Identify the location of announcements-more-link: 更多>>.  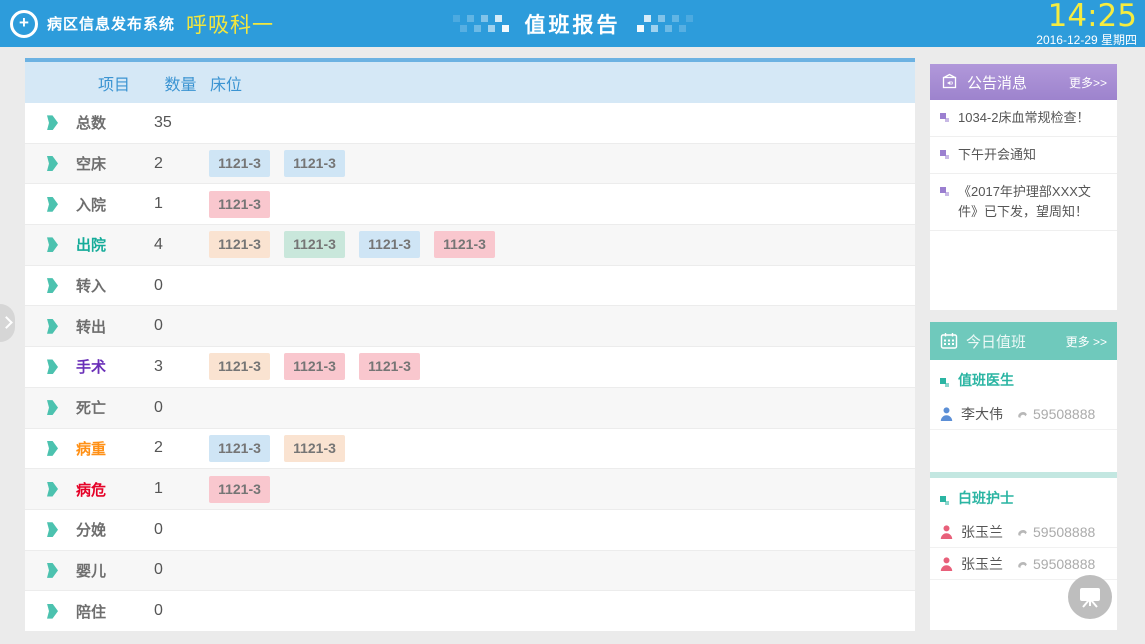
(1087, 82).